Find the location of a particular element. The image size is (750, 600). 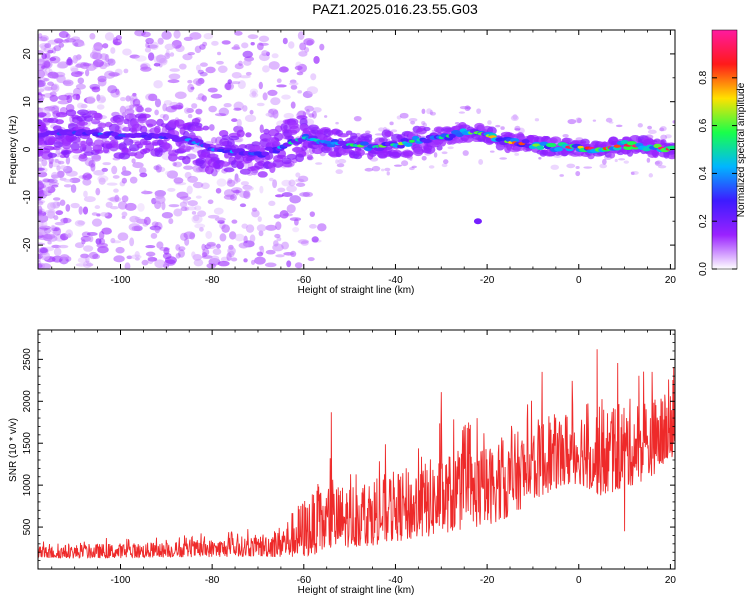

spectrogram-x-tick-label: -40 is located at coordinates (395, 280).